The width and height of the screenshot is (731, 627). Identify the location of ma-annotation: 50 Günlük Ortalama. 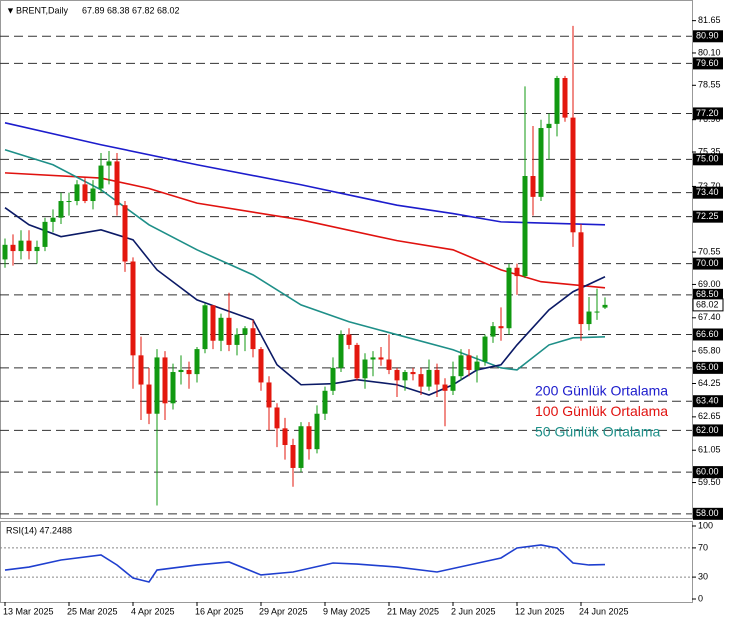
(597, 432).